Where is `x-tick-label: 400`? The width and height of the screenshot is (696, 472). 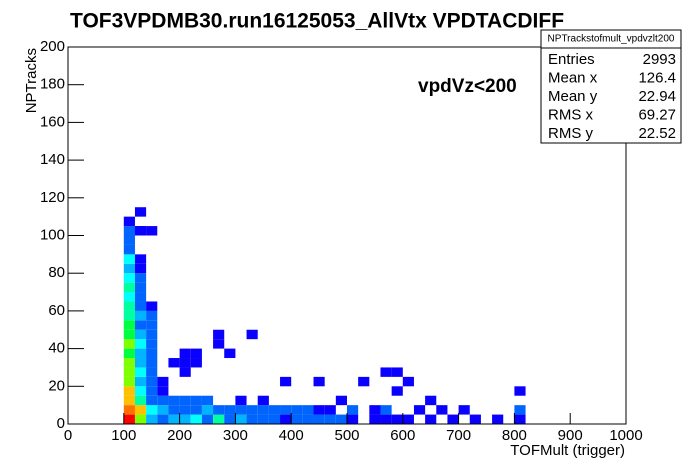 x-tick-label: 400 is located at coordinates (291, 435).